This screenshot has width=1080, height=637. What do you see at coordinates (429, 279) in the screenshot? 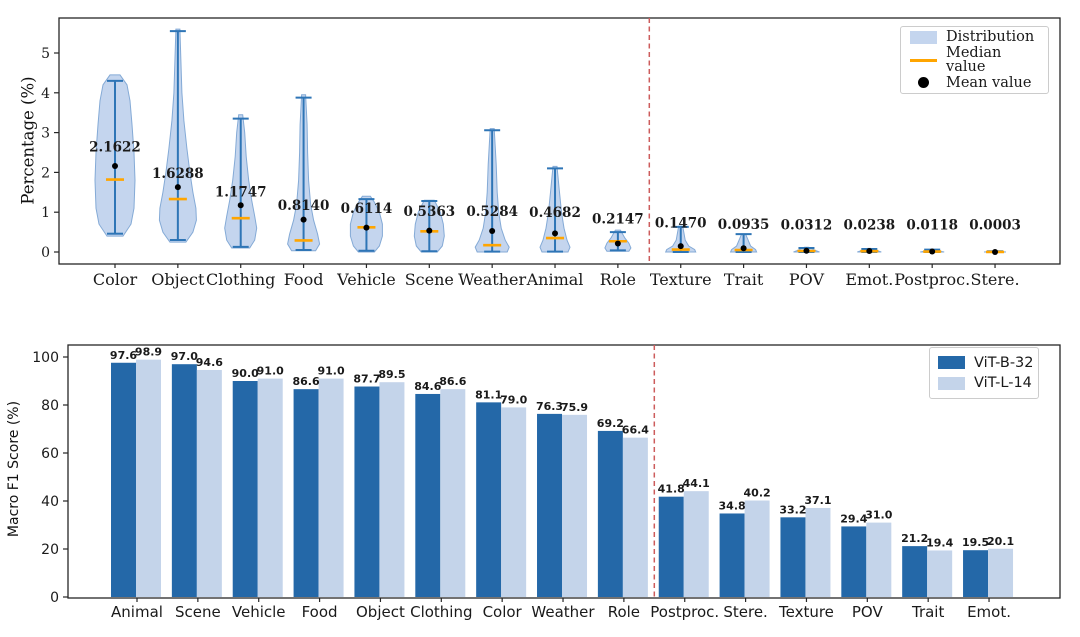
I see `violin-category-label-scene: Scene` at bounding box center [429, 279].